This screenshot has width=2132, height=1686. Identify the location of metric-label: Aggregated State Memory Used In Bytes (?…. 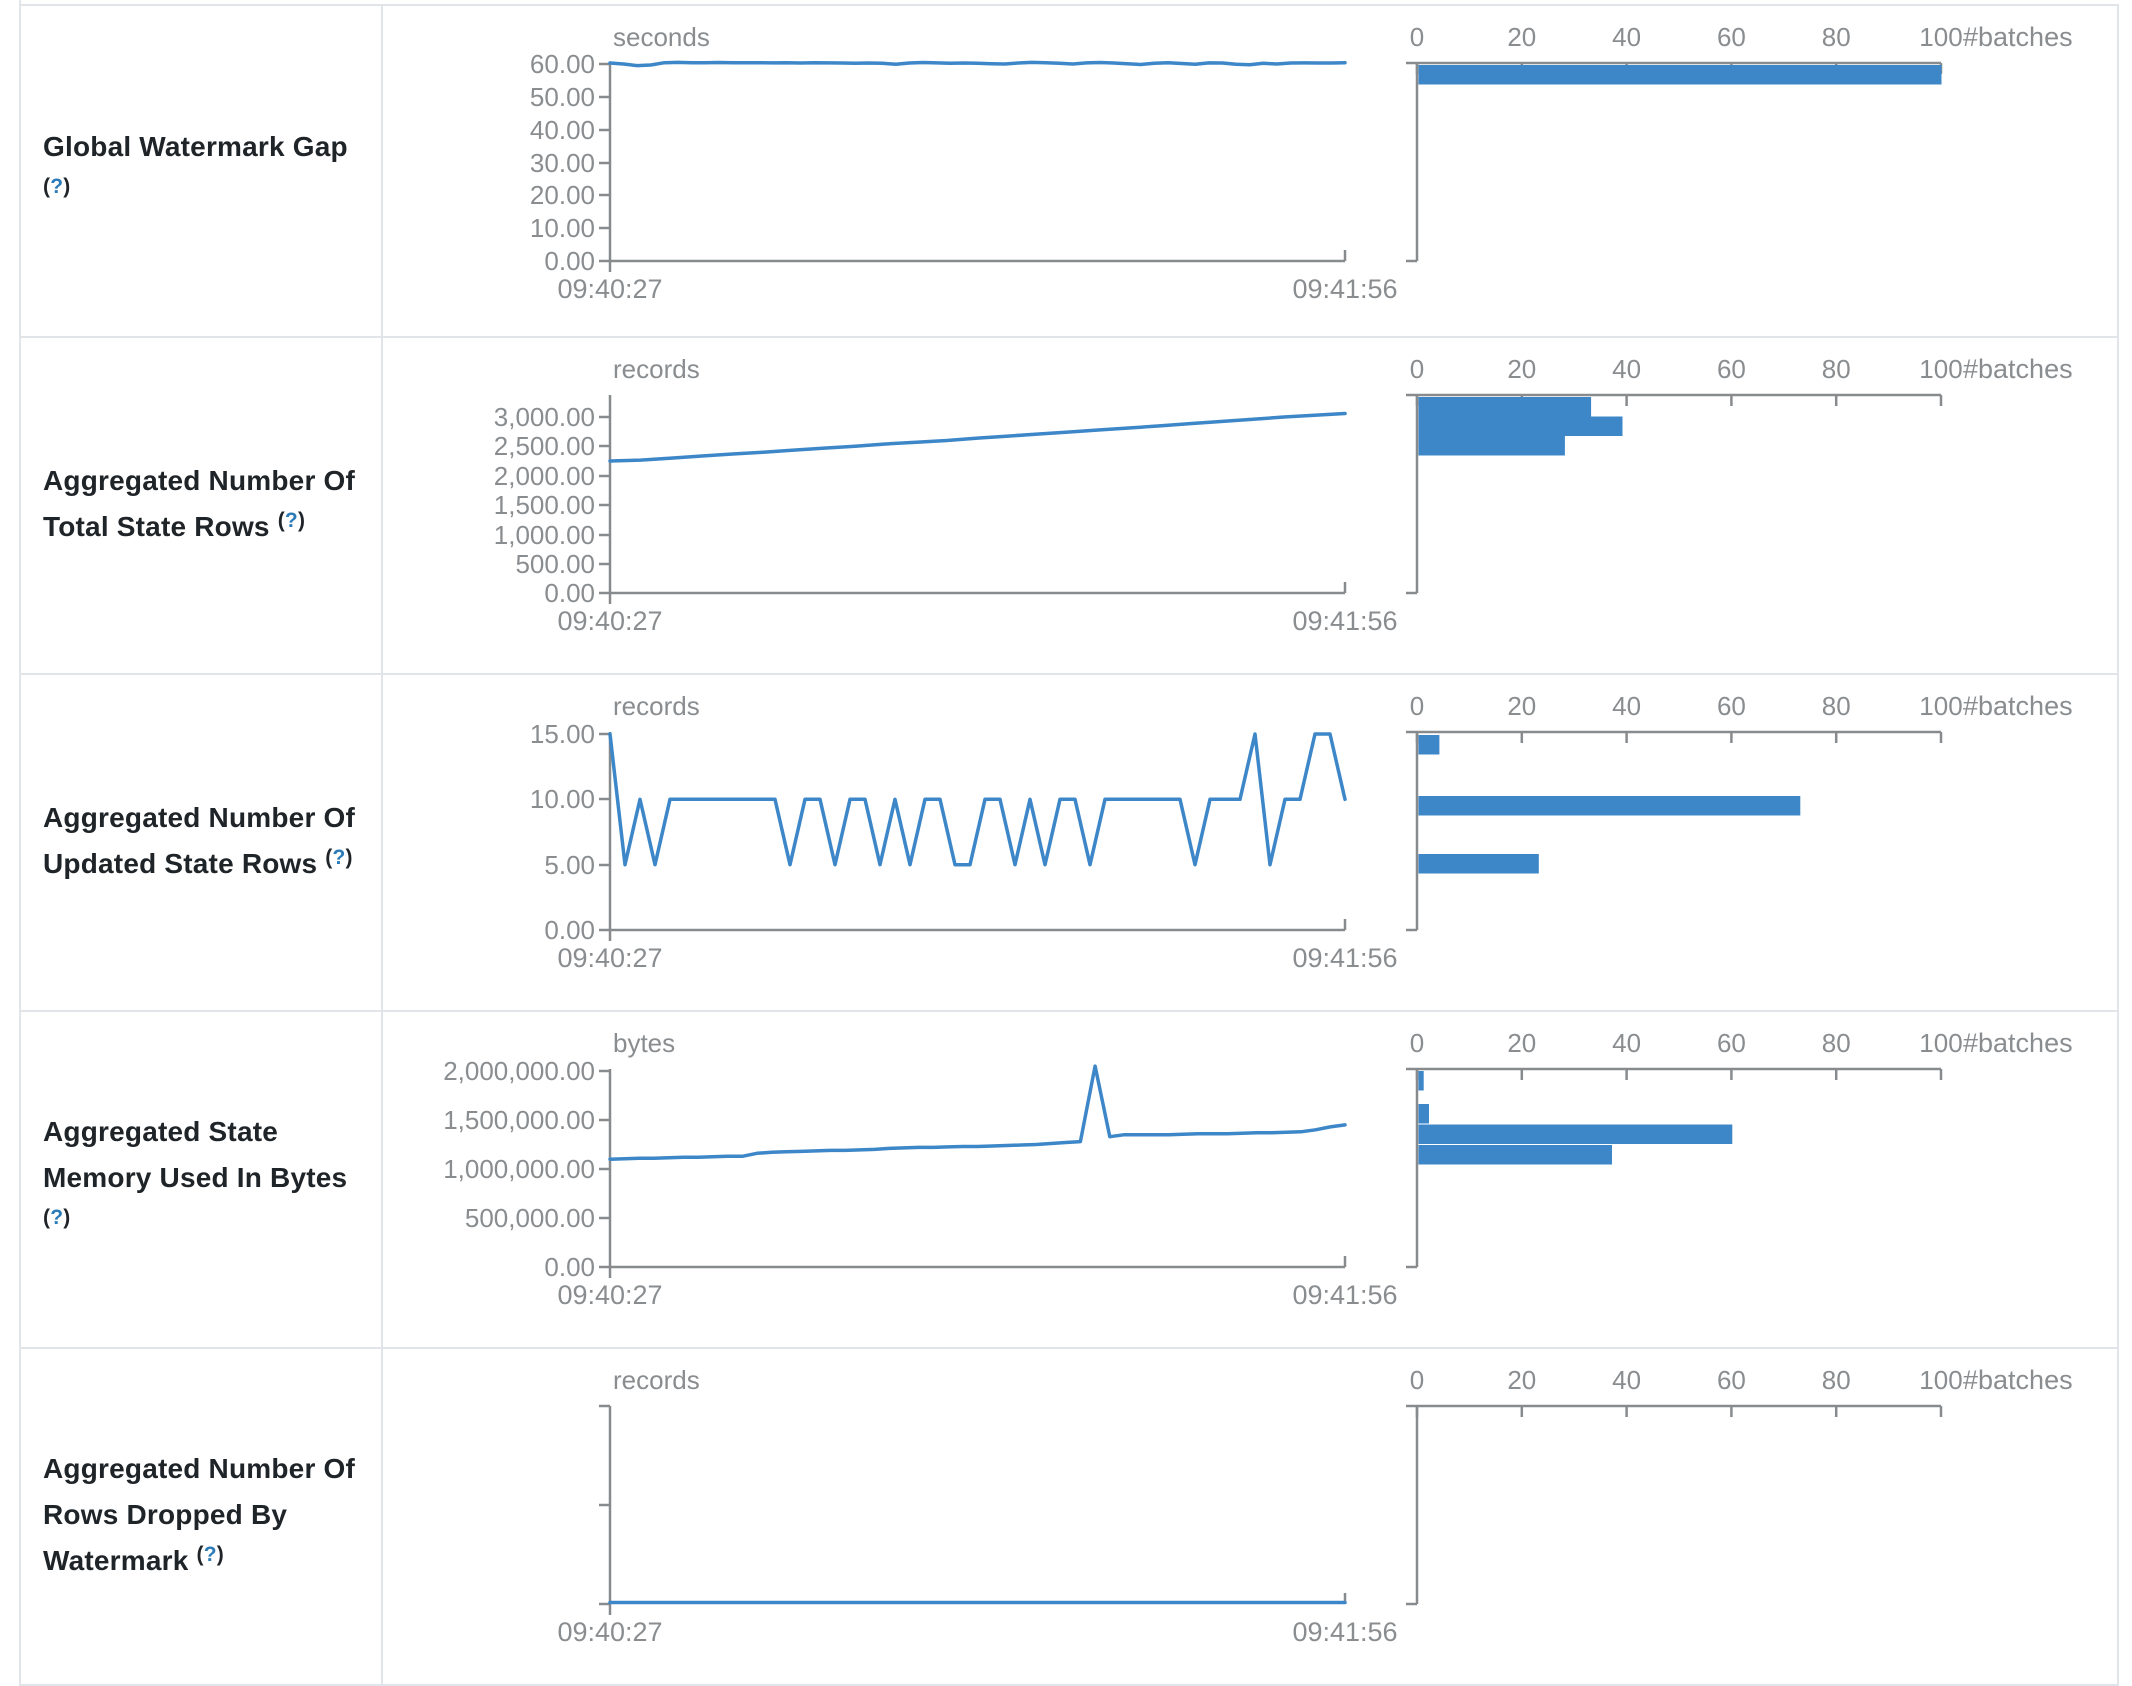
(204, 1179).